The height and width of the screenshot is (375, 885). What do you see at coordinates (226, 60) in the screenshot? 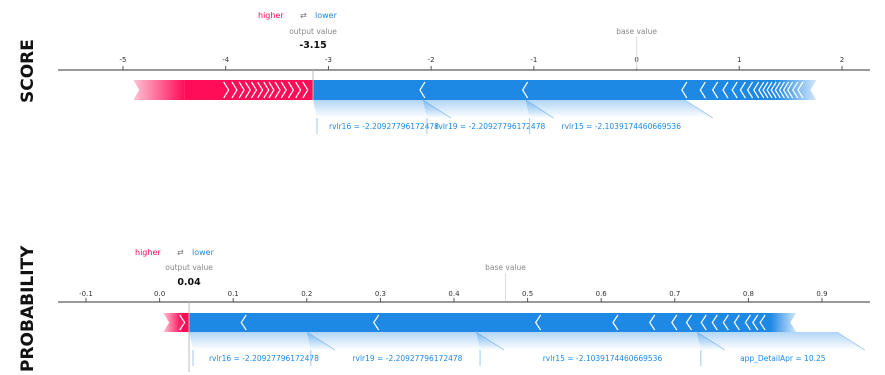
I see `x-tick-label: -4` at bounding box center [226, 60].